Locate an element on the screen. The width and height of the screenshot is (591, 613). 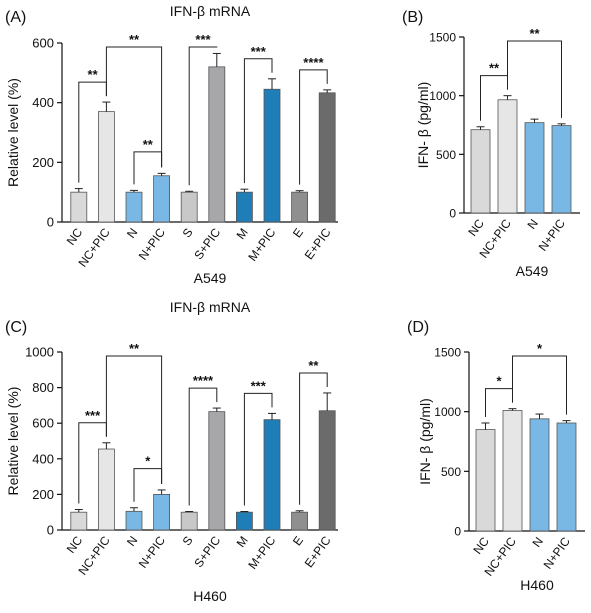
panel-label: (C) is located at coordinates (16, 327).